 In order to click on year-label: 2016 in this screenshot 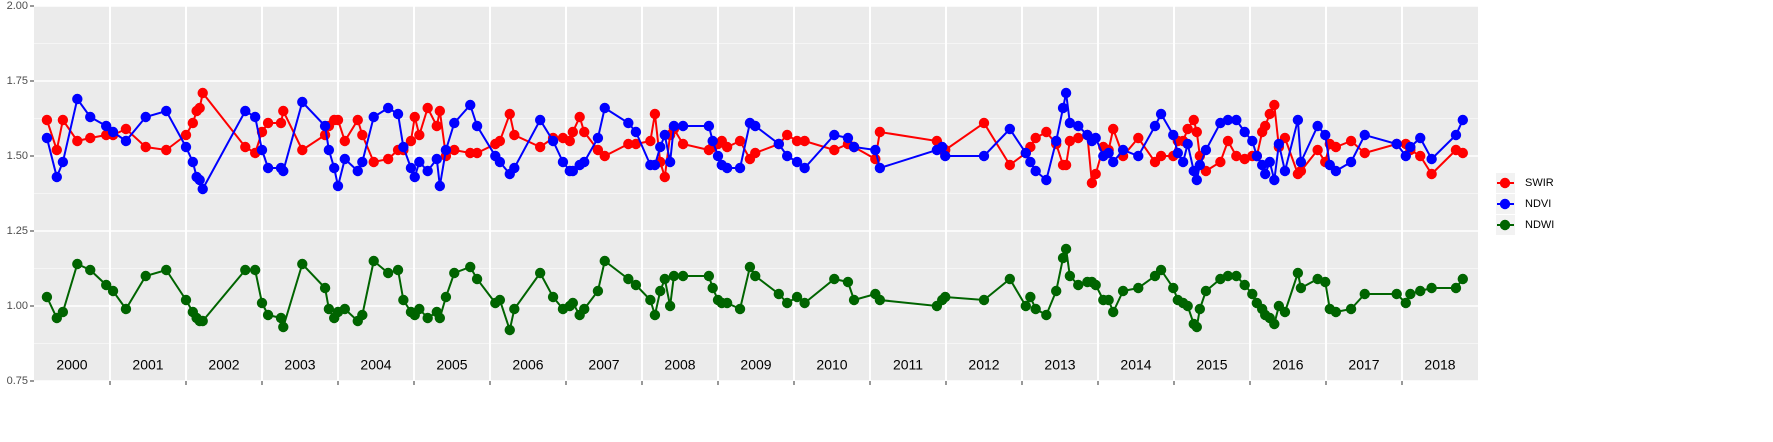, I will do `click(1287, 365)`.